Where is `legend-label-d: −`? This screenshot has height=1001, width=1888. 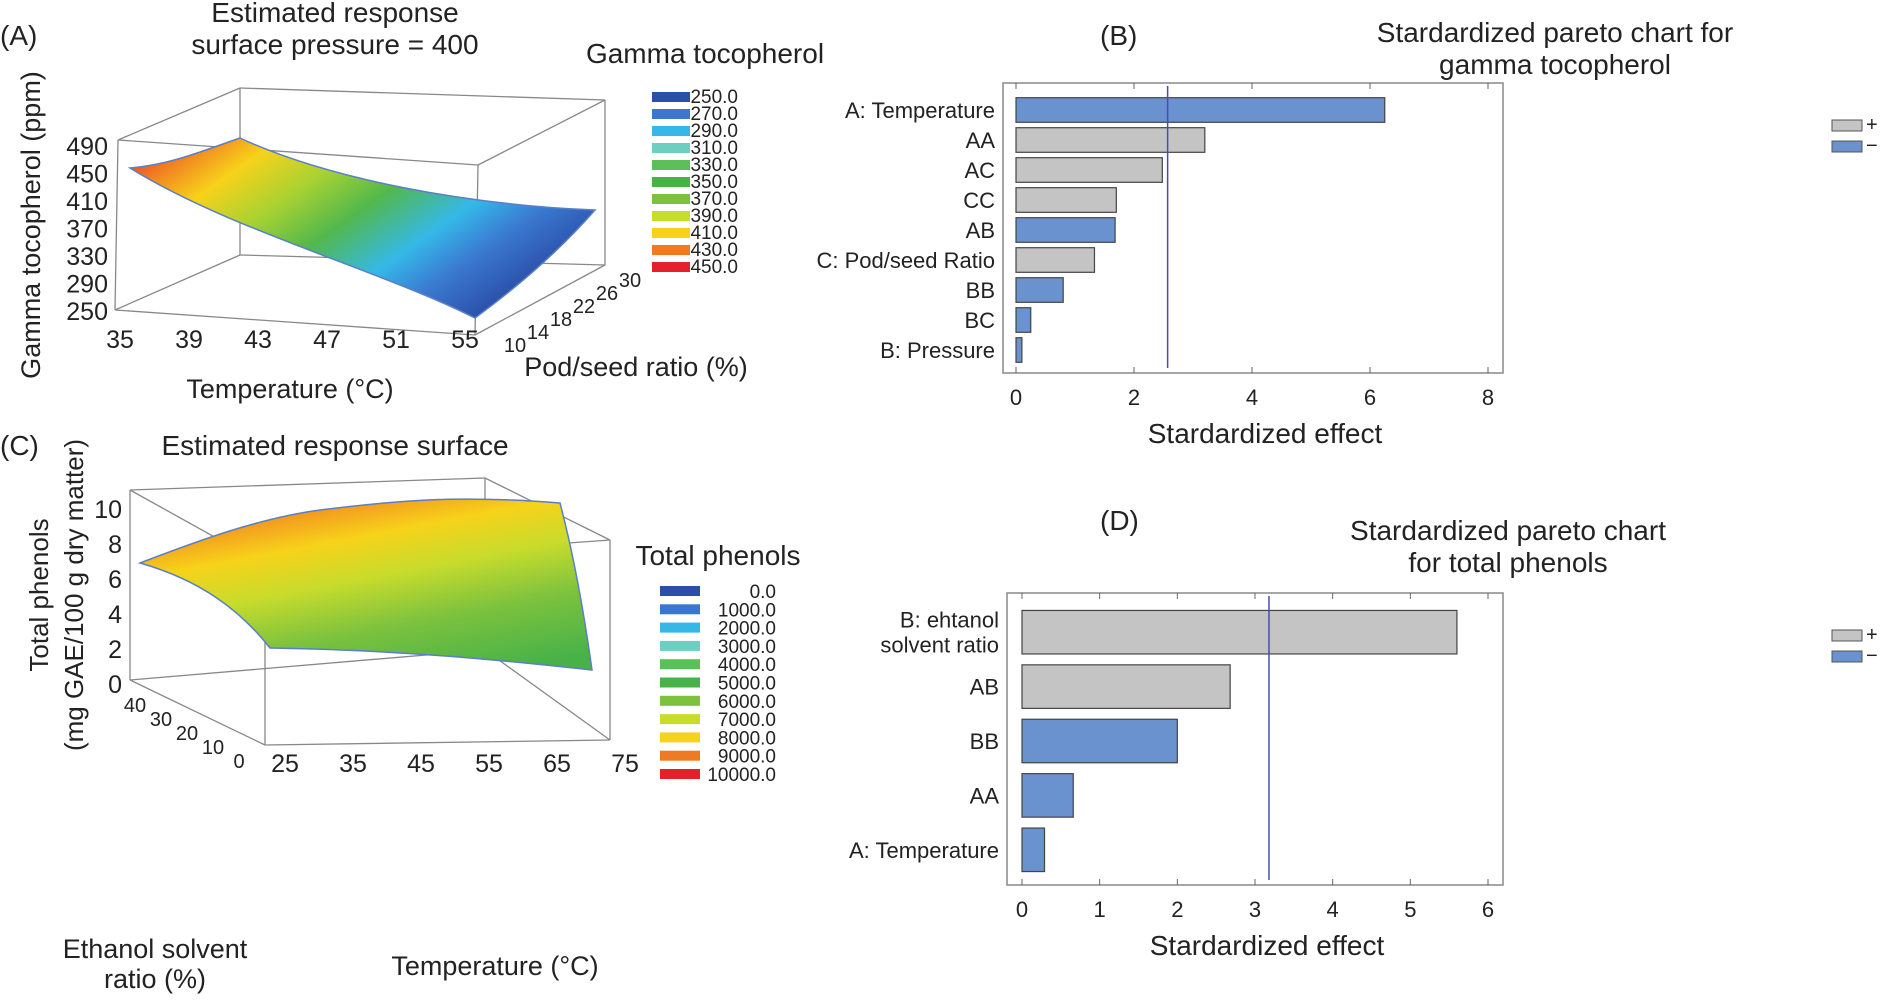
legend-label-d: − is located at coordinates (1872, 656).